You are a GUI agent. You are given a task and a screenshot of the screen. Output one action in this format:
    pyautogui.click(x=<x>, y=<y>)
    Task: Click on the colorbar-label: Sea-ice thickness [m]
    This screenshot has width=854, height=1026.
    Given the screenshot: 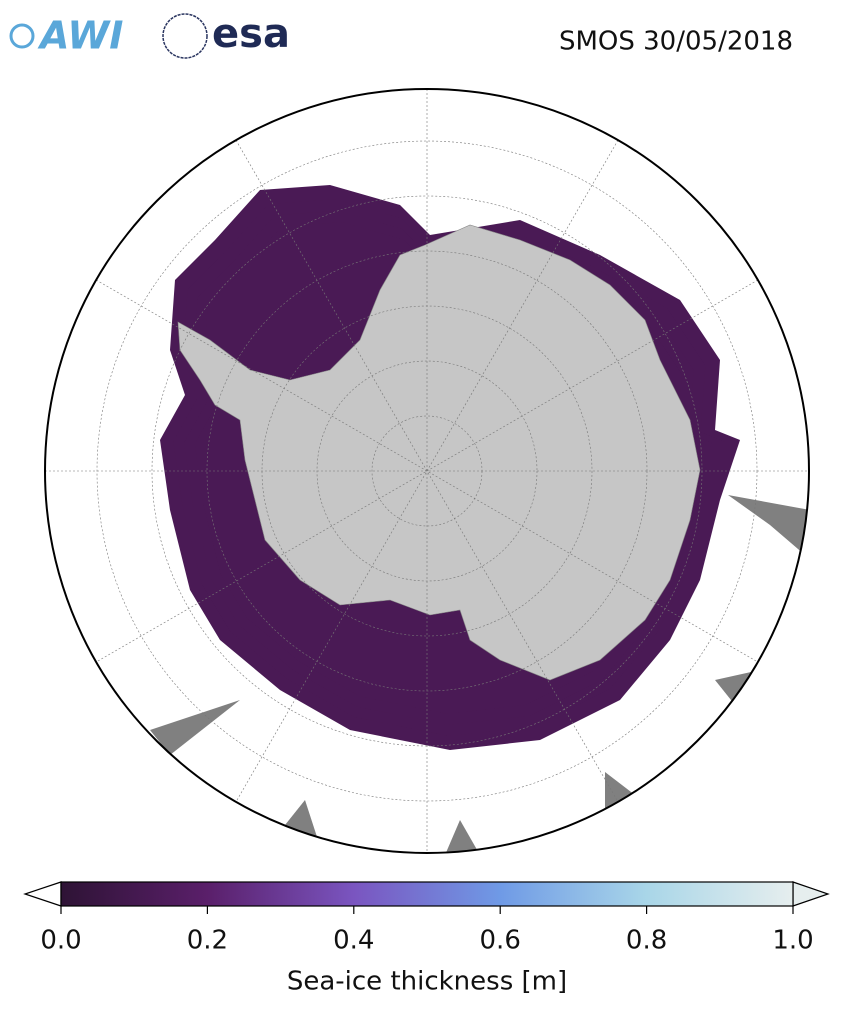 What is the action you would take?
    pyautogui.click(x=427, y=982)
    